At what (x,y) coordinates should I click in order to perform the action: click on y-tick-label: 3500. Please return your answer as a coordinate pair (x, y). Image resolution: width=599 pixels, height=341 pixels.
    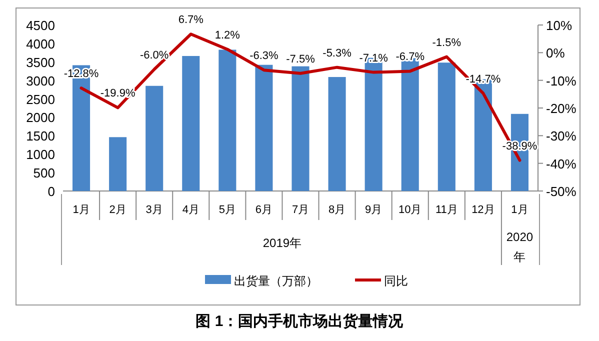
    Looking at the image, I should click on (40, 62).